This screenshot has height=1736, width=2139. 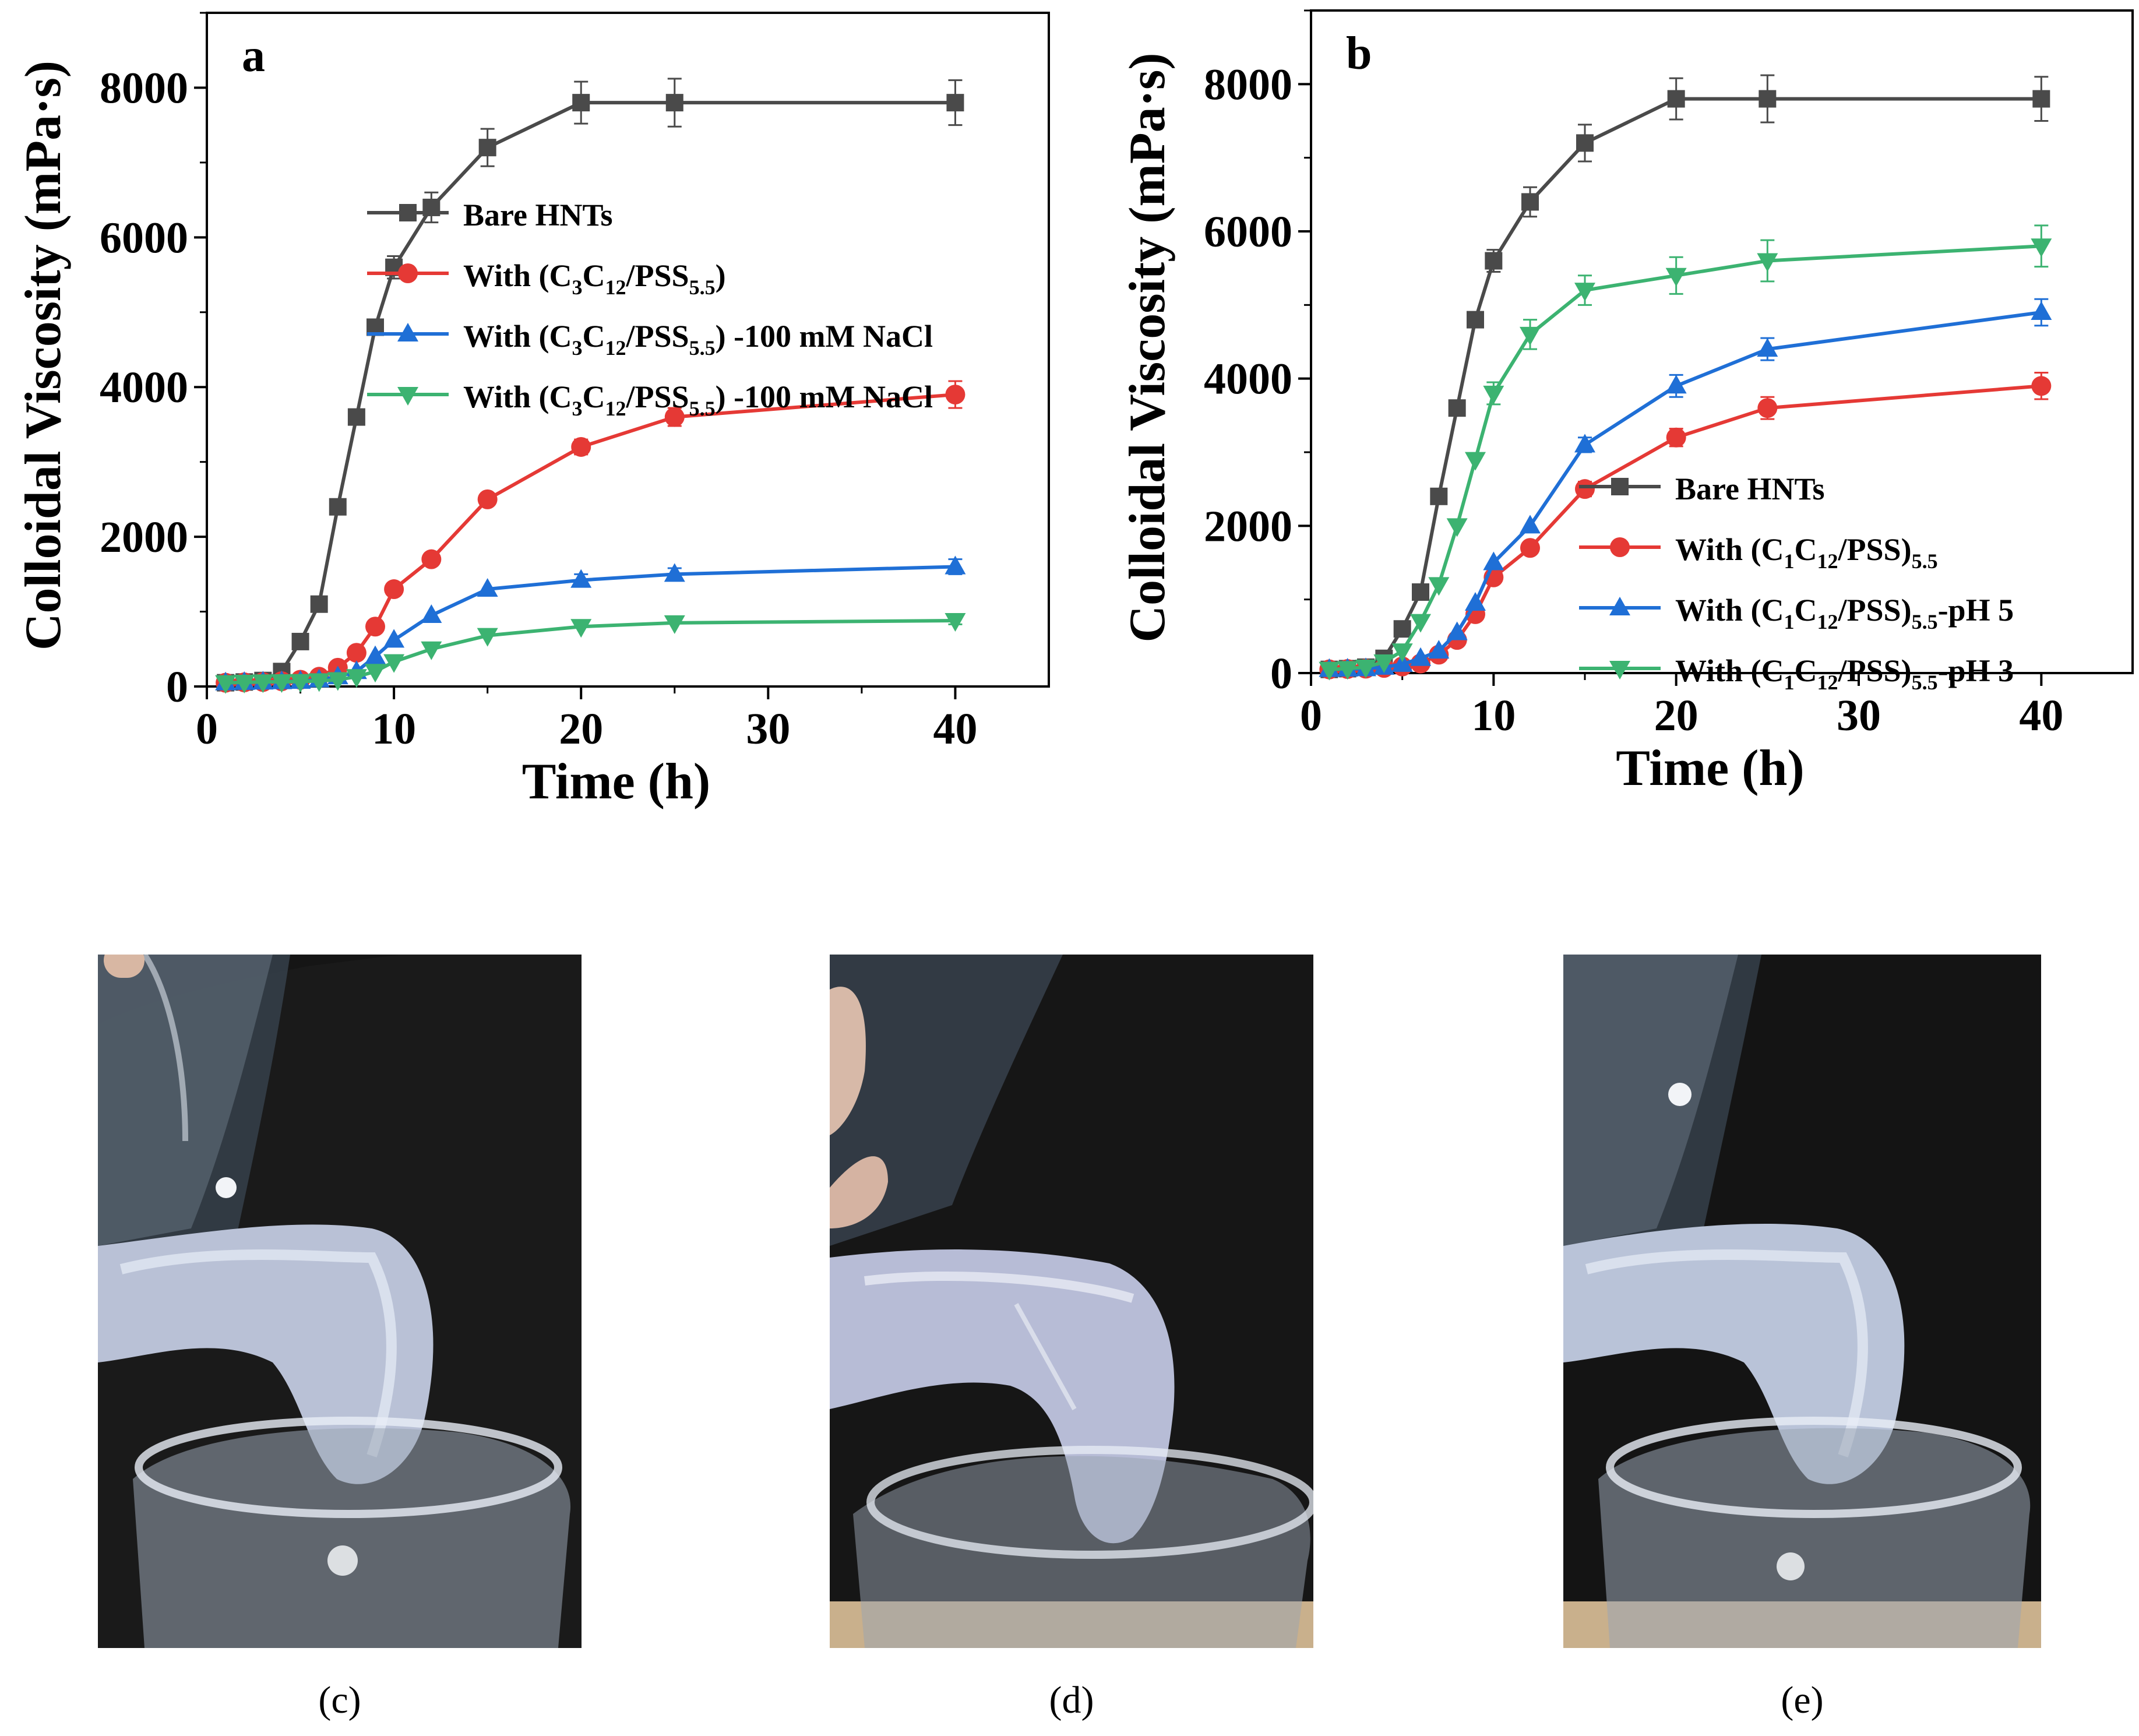 I want to click on photo-d, so click(x=1071, y=1301).